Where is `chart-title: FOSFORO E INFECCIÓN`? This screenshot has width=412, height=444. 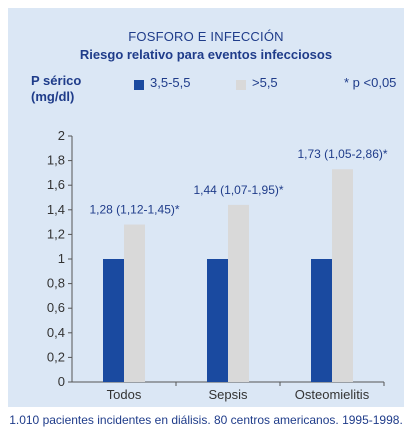 chart-title: FOSFORO E INFECCIÓN is located at coordinates (206, 36).